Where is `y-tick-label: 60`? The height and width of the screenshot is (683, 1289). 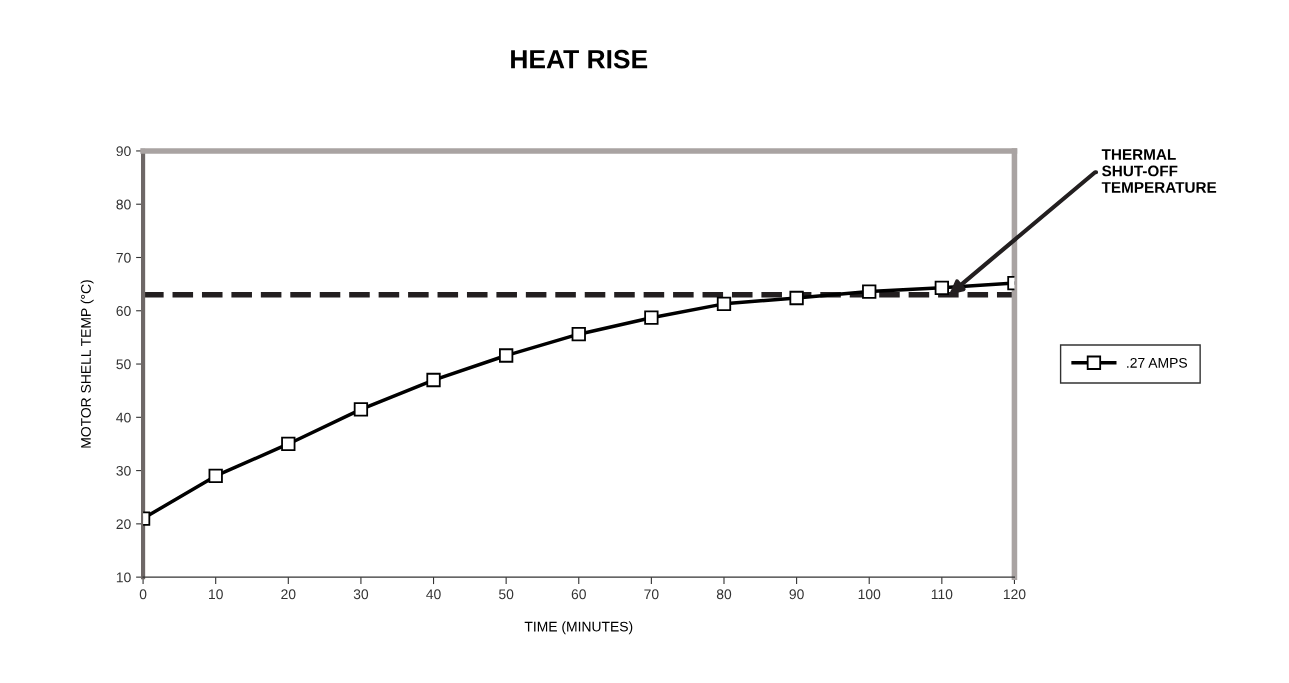 y-tick-label: 60 is located at coordinates (123, 311).